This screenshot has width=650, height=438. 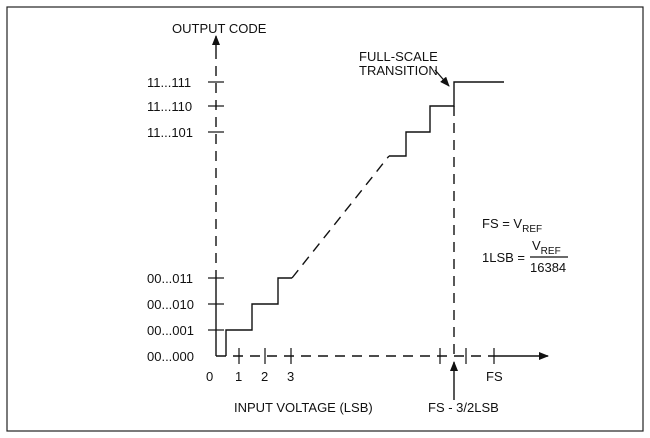 I want to click on x-tick-label: FS, so click(x=494, y=376).